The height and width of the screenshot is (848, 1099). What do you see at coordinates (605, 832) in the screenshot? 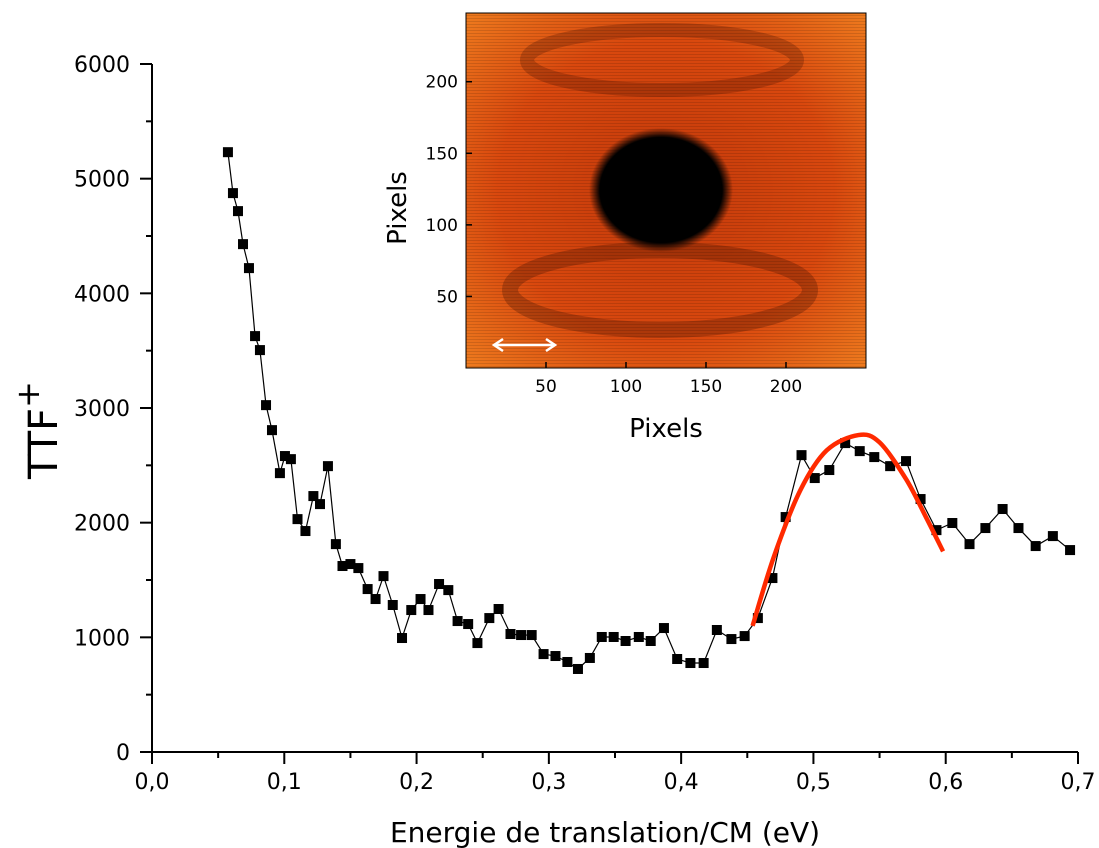
I see `x-axis-title: Energie de translation/CM (eV)` at bounding box center [605, 832].